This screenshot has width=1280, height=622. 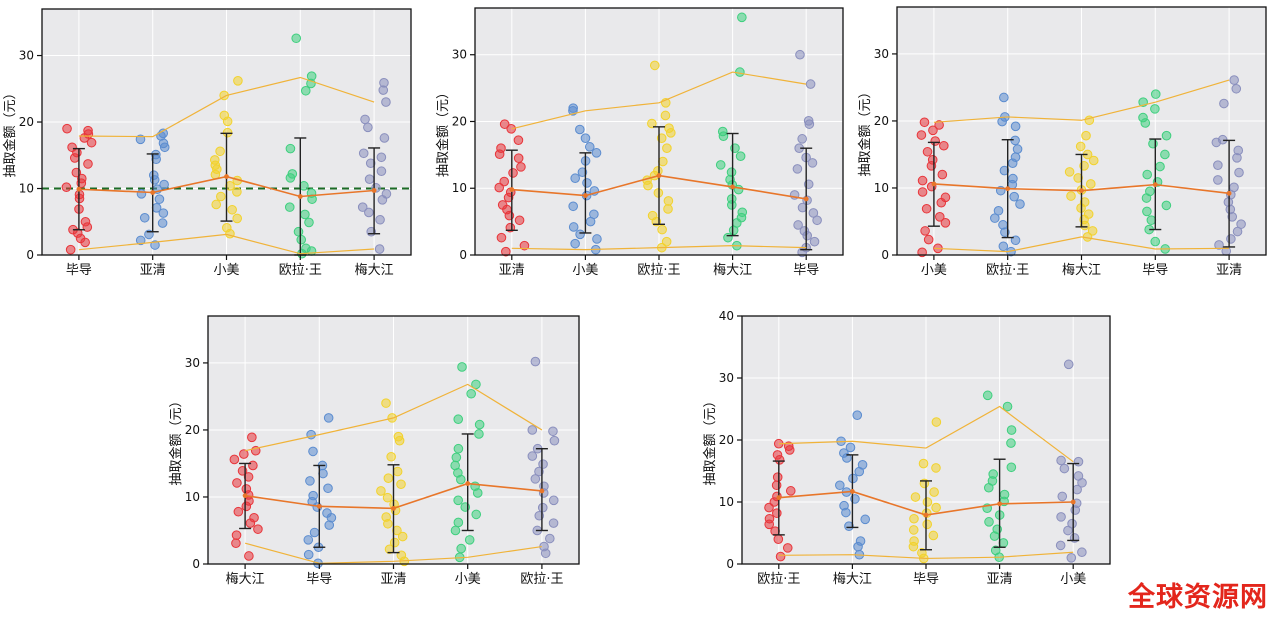 What do you see at coordinates (393, 553) in the screenshot?
I see `min-line` at bounding box center [393, 553].